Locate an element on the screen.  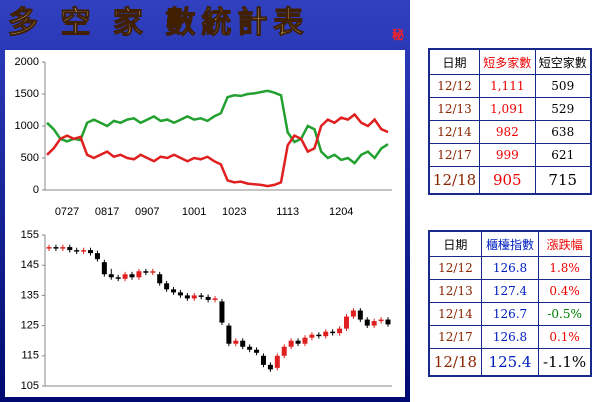
table-row: 12/12 126.8 1.8% is located at coordinates (510, 268).